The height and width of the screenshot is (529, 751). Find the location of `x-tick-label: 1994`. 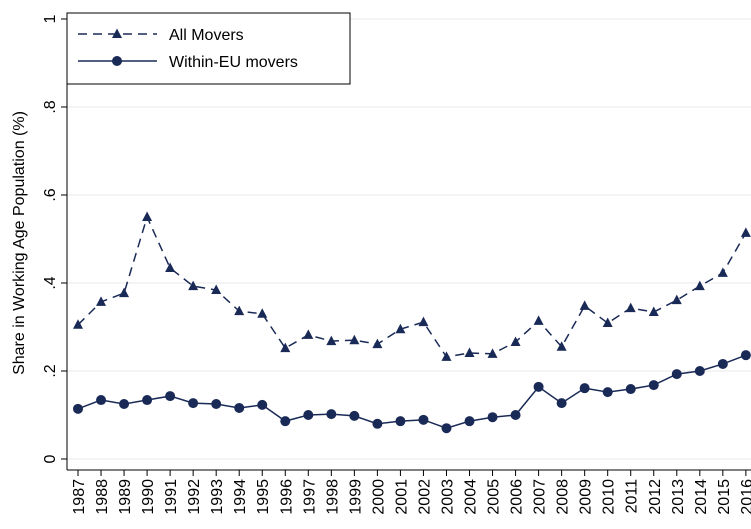

x-tick-label: 1994 is located at coordinates (240, 497).